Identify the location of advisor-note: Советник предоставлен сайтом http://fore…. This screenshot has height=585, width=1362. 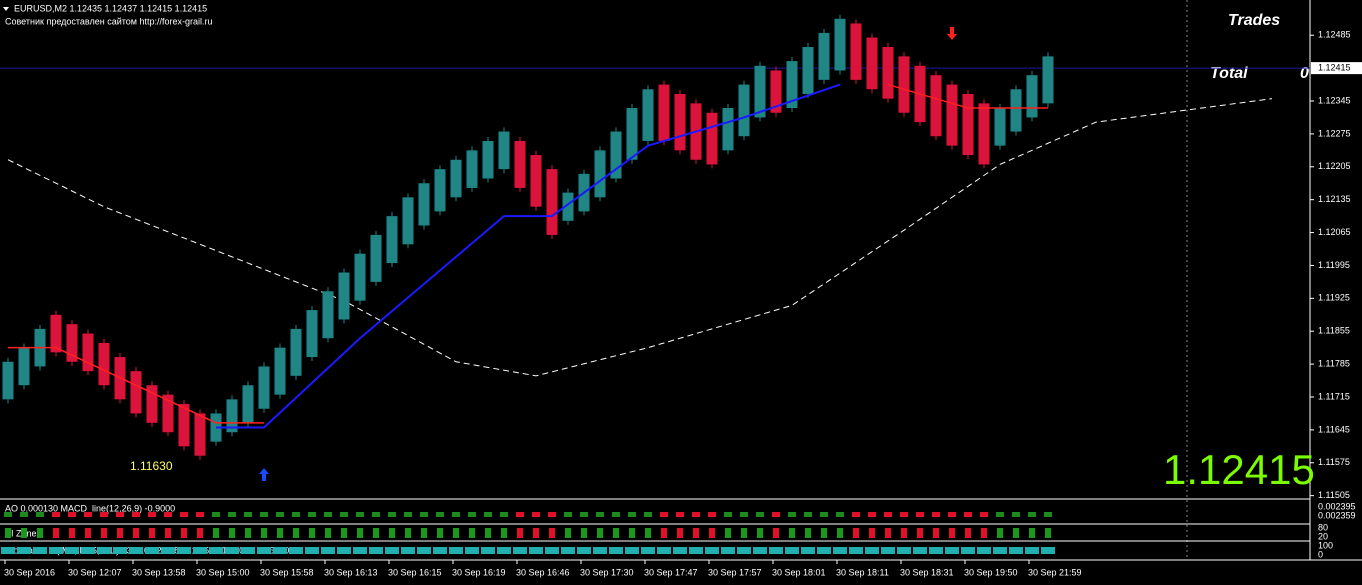
(109, 21).